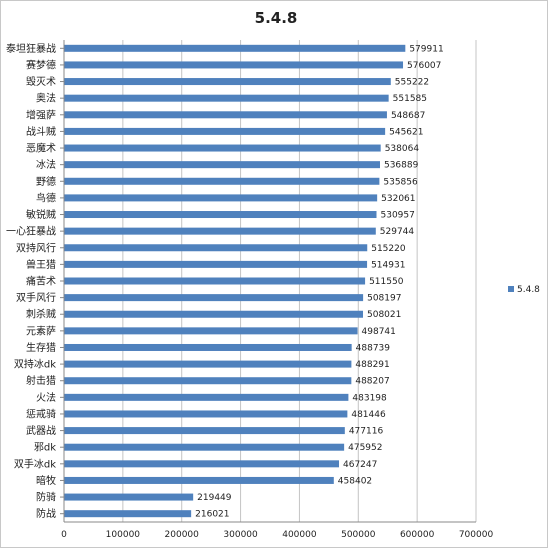 The height and width of the screenshot is (550, 550). Describe the element at coordinates (240, 535) in the screenshot. I see `x-tick-label: 300000` at that location.